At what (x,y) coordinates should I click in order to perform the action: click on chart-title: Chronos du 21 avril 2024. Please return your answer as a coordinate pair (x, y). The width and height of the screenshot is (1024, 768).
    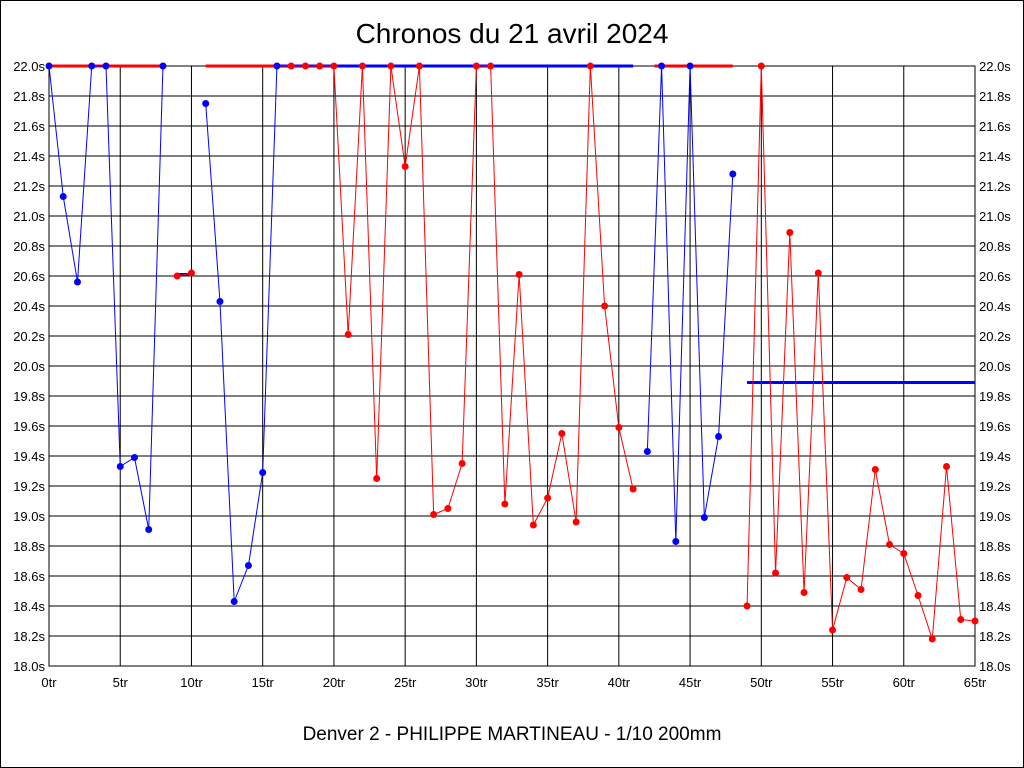
    Looking at the image, I should click on (512, 33).